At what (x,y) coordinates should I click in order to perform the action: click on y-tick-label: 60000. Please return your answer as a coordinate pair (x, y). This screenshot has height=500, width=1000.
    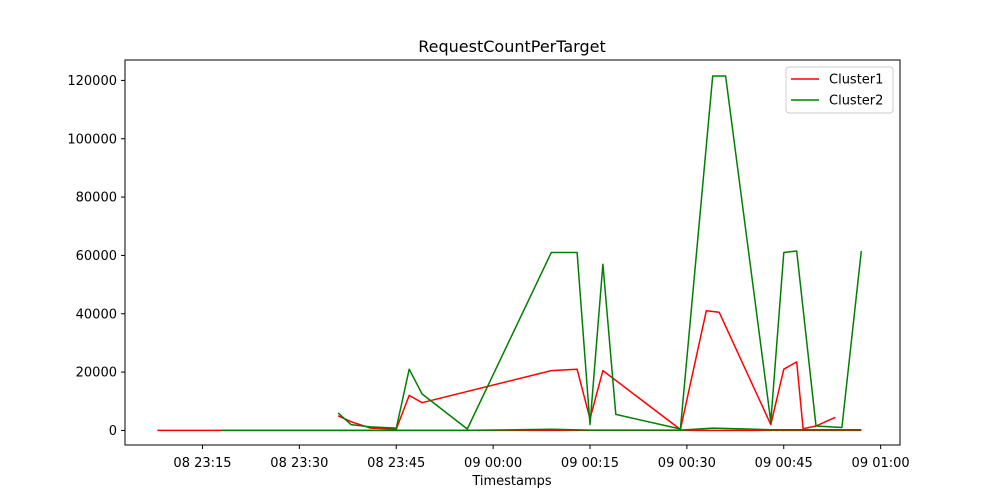
    Looking at the image, I should click on (96, 256).